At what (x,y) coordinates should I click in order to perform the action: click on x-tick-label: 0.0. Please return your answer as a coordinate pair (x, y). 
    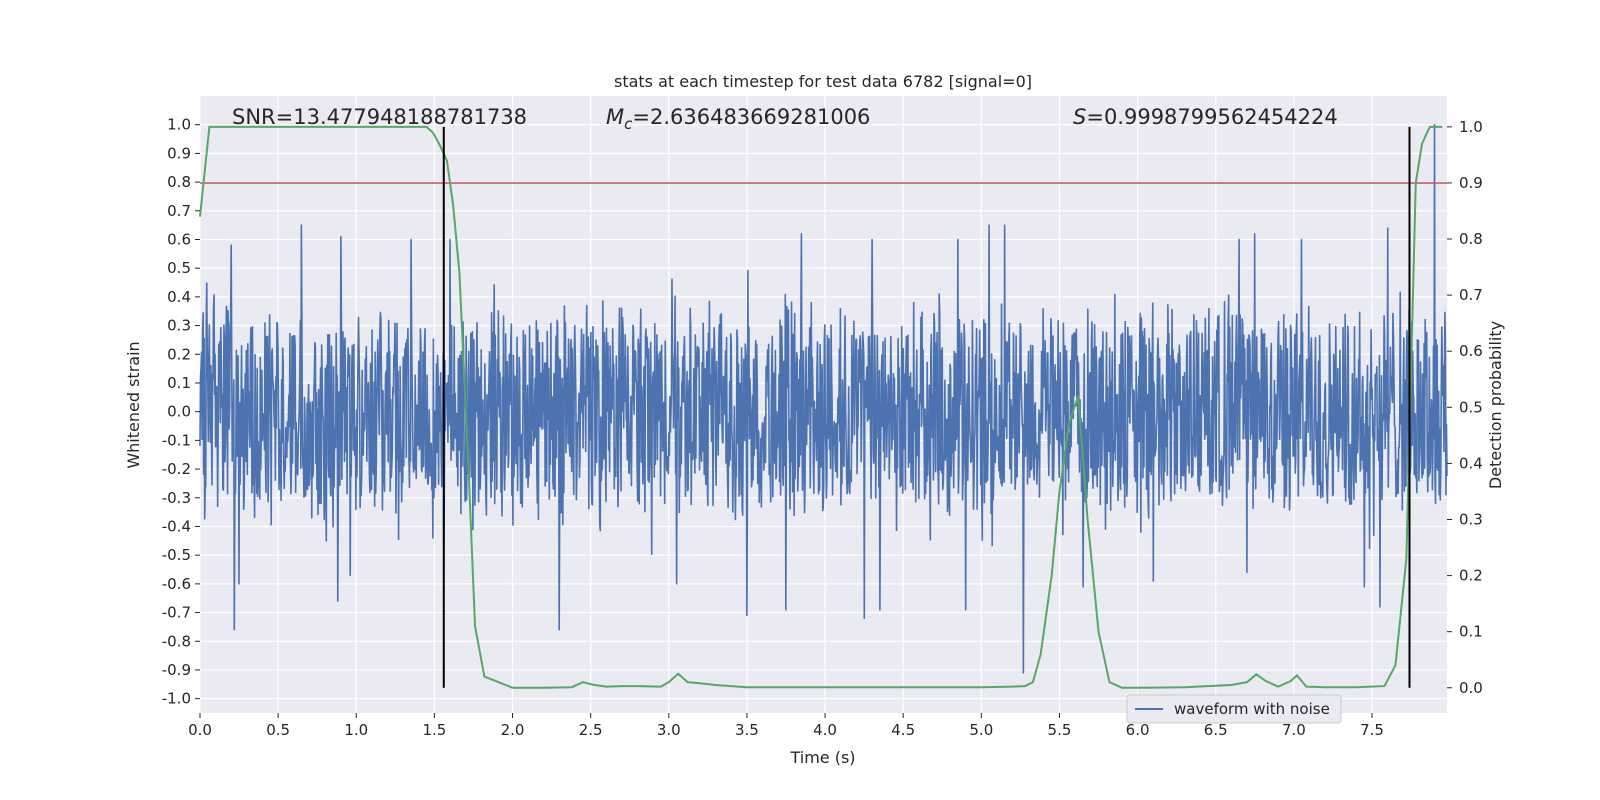
    Looking at the image, I should click on (200, 730).